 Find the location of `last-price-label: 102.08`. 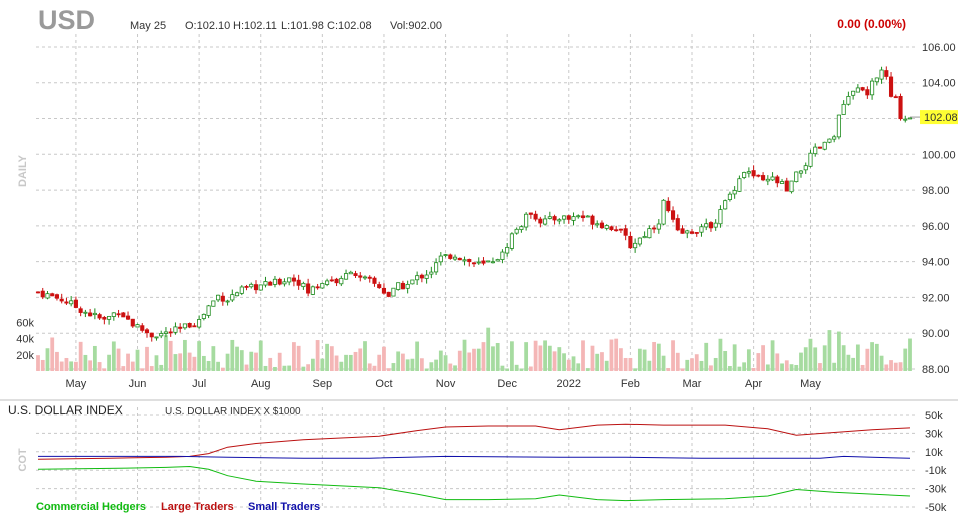

last-price-label: 102.08 is located at coordinates (941, 118).